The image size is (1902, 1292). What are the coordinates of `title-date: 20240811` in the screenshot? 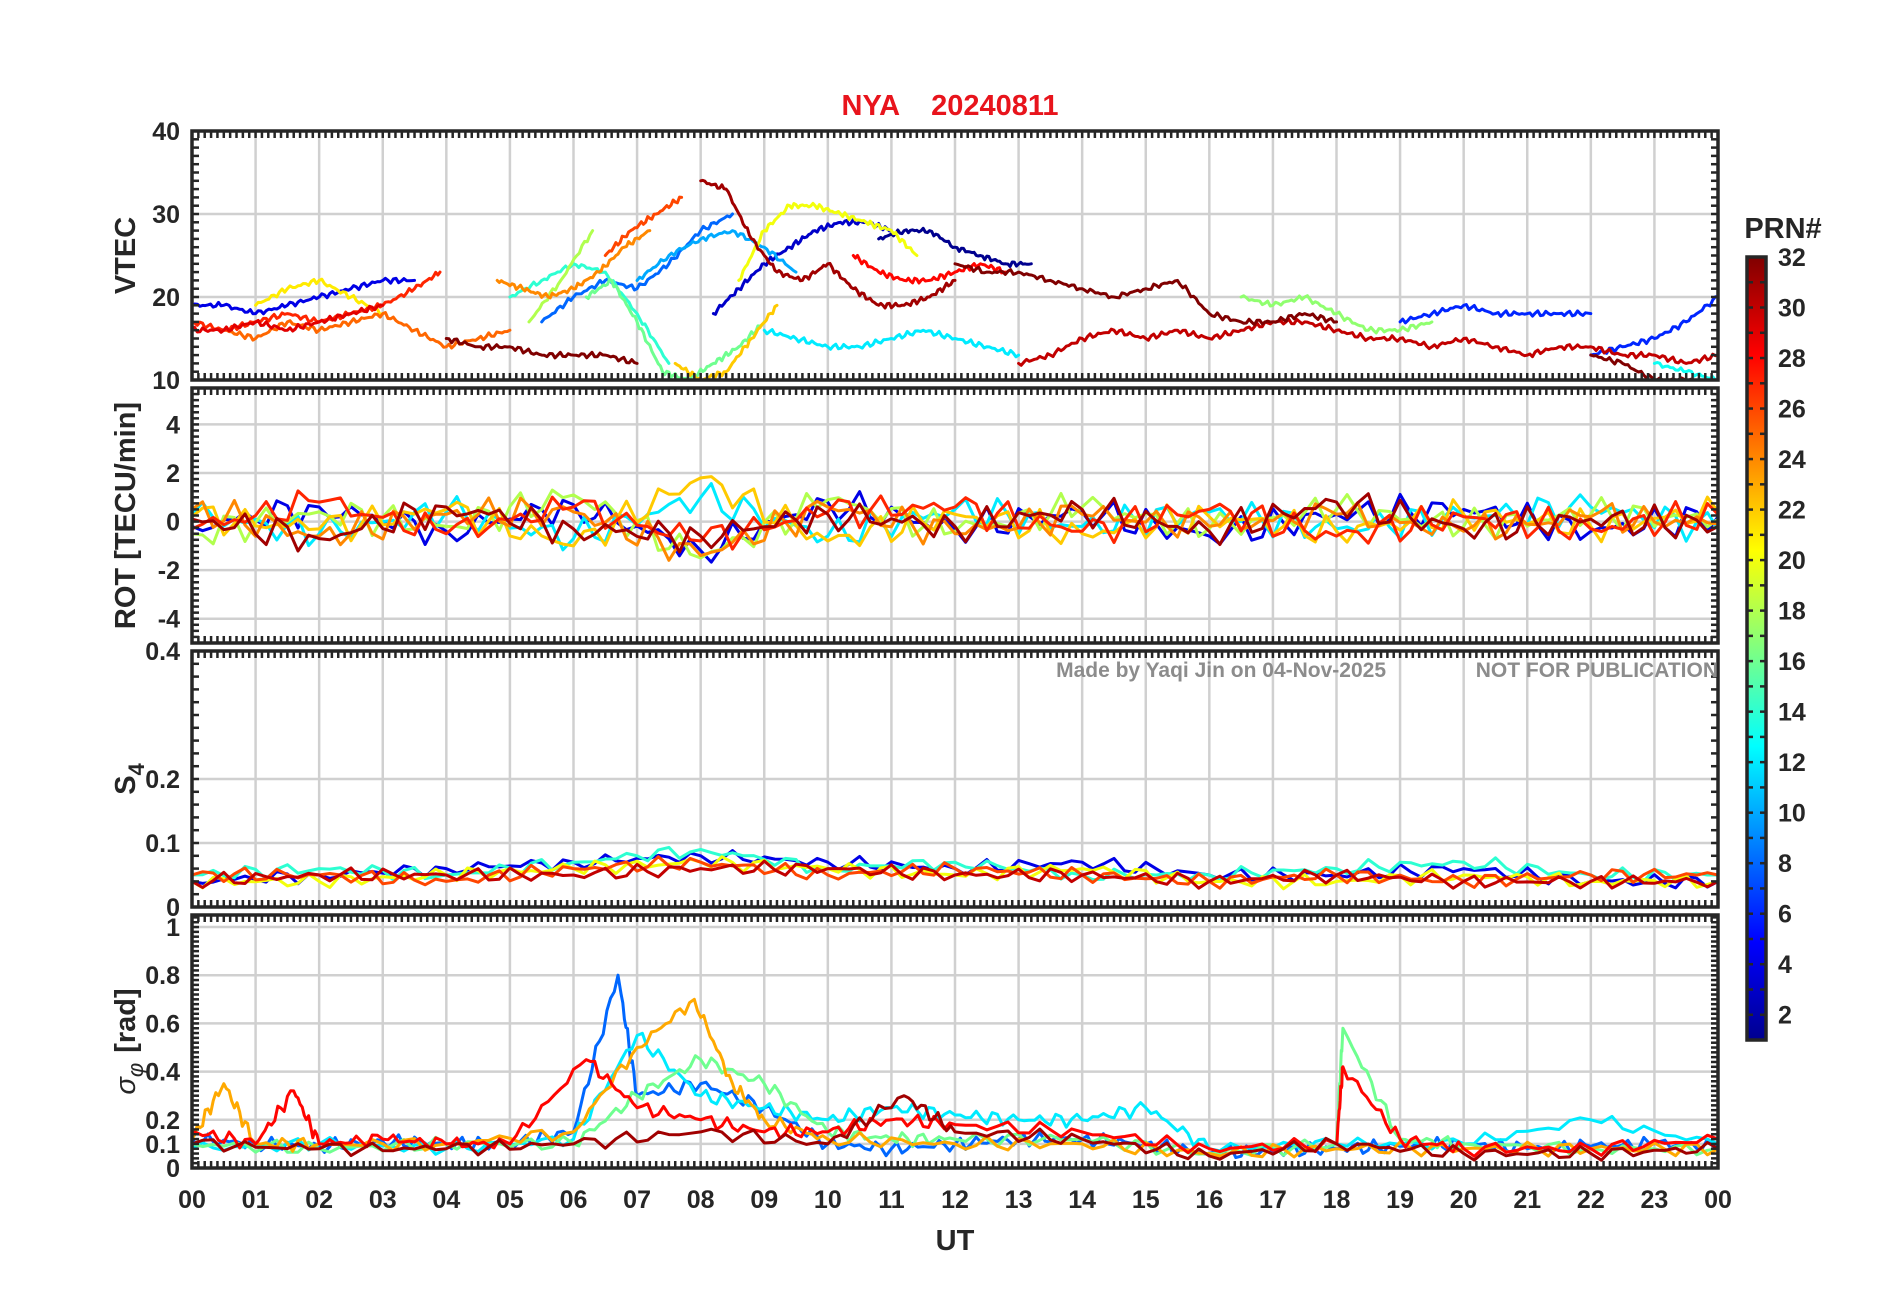 It's located at (994, 106).